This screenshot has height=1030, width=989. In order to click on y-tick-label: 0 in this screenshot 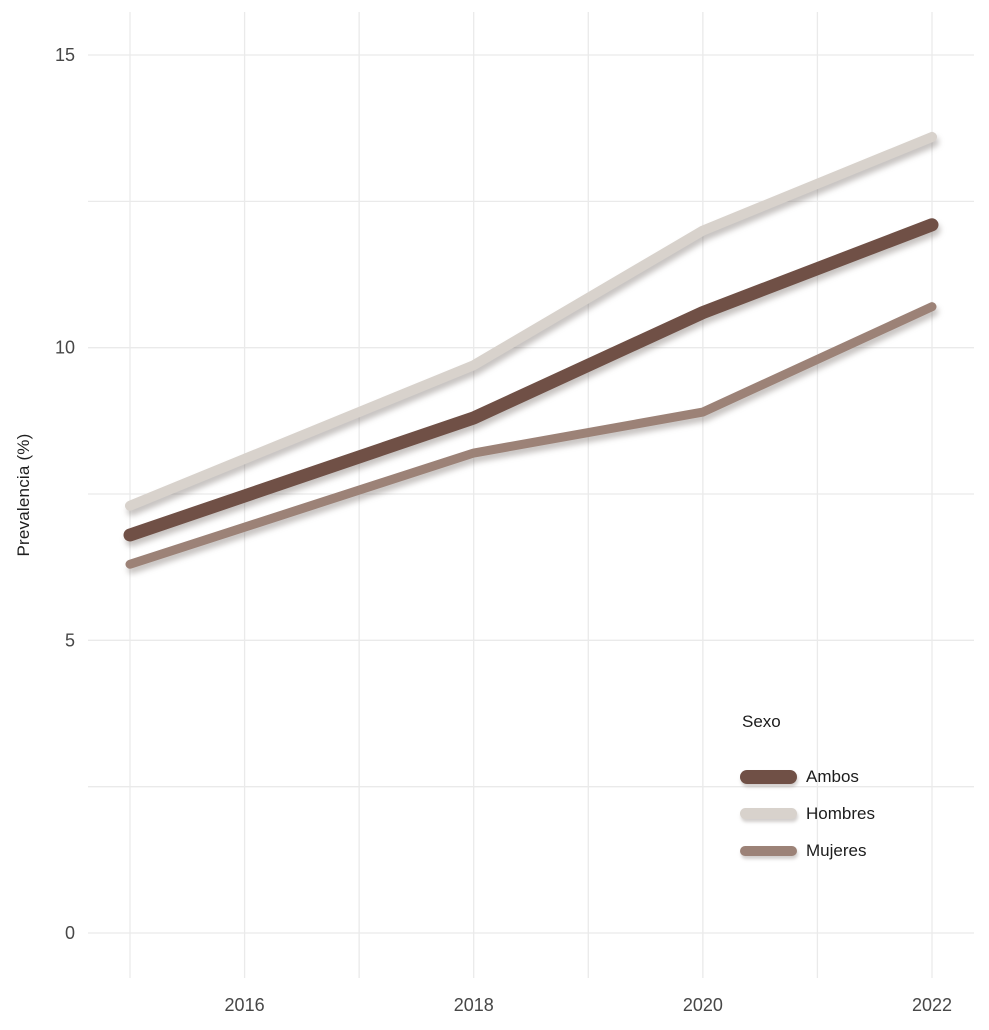, I will do `click(70, 933)`.